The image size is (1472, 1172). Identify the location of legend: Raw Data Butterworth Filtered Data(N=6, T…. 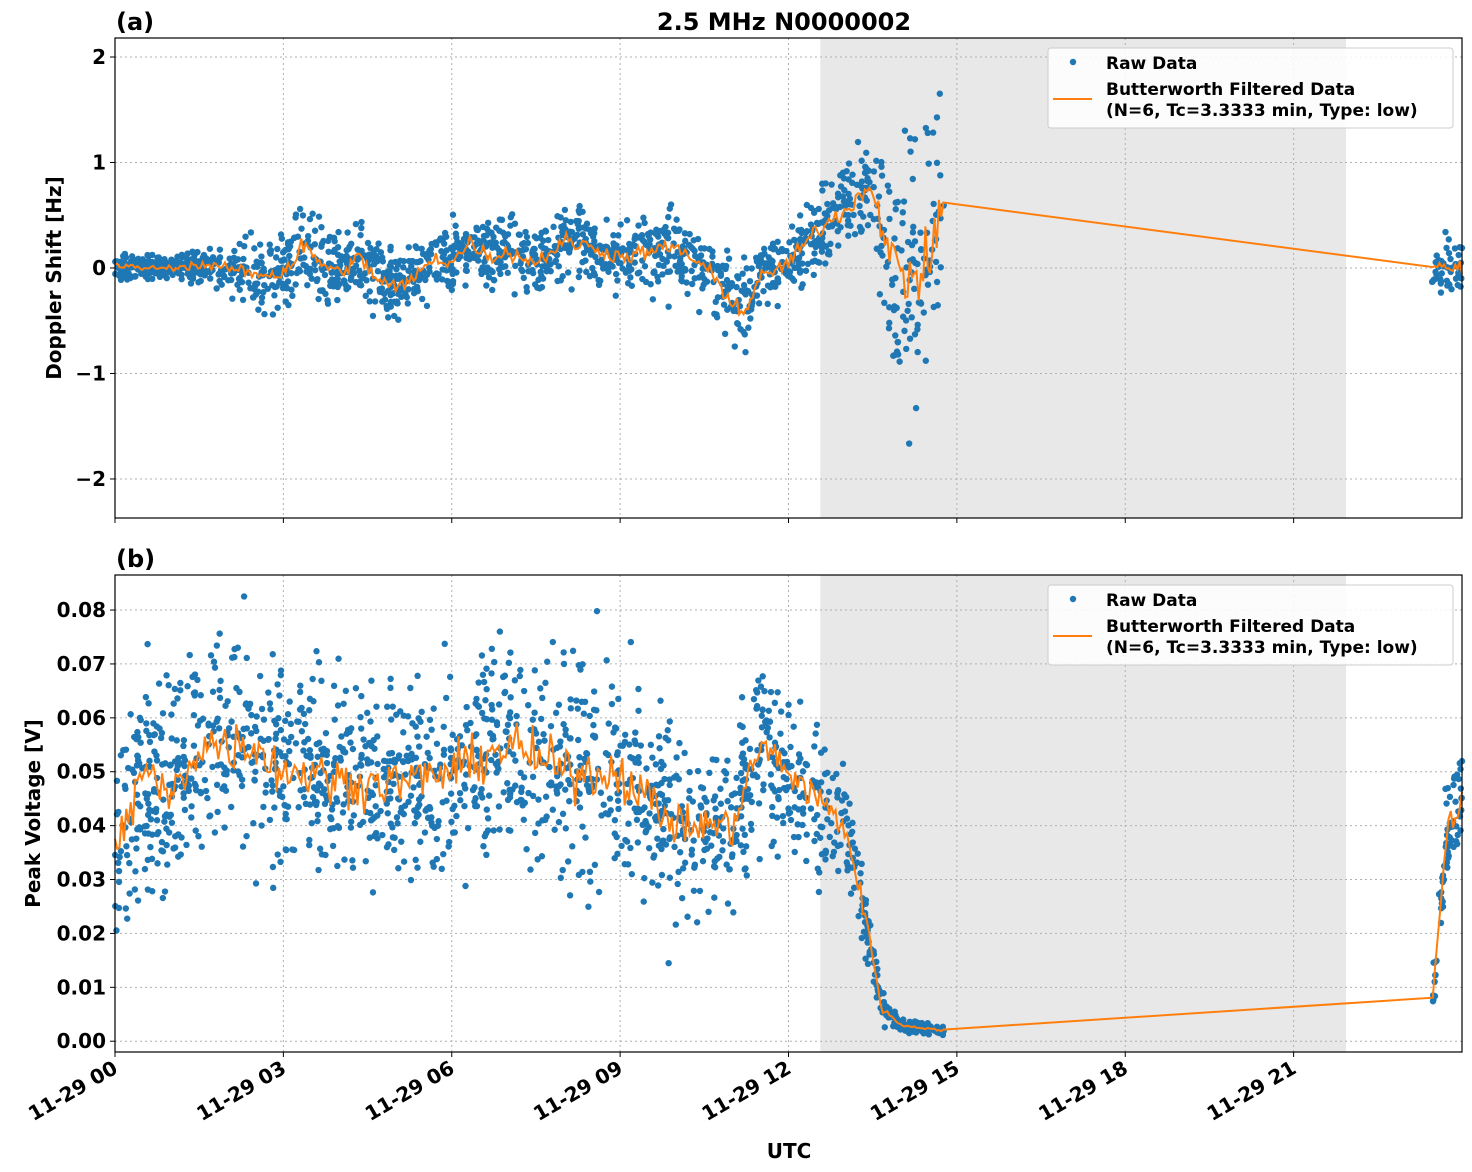
(1250, 88).